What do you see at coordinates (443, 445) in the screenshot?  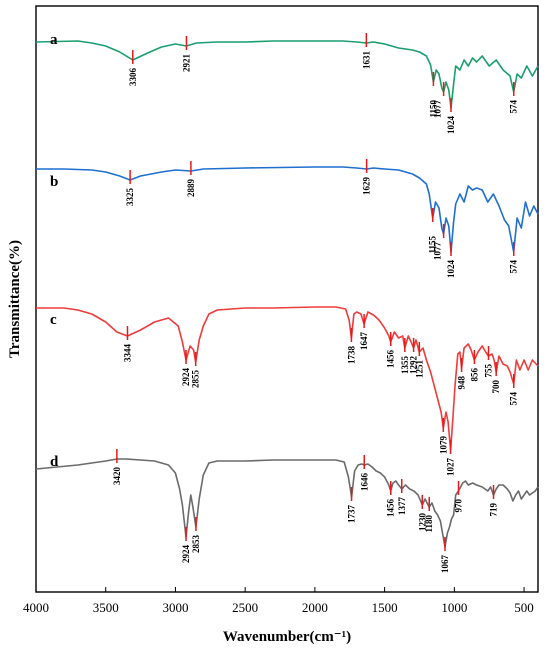 I see `peak-label-c-1079: 1079` at bounding box center [443, 445].